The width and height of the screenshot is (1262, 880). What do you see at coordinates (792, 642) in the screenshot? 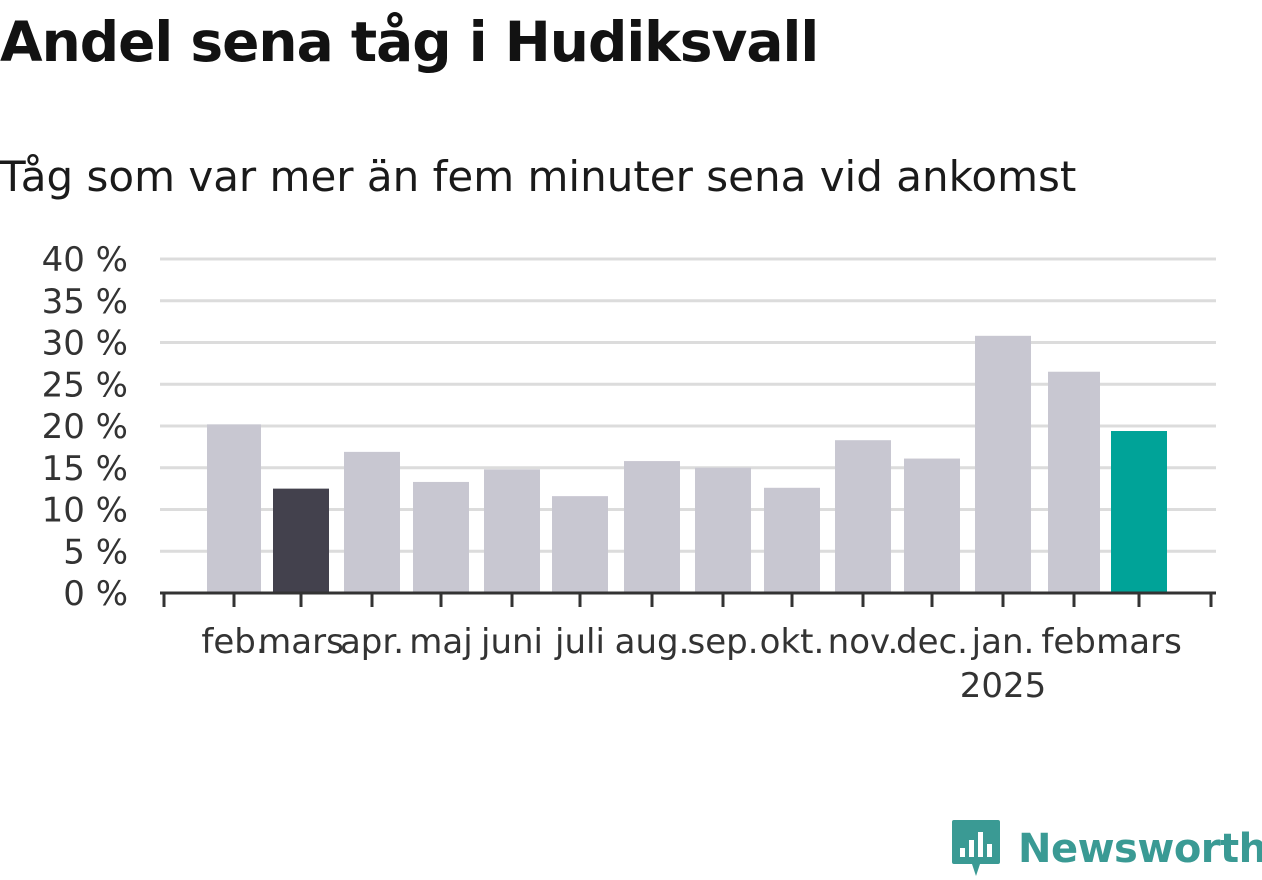
I see `x-tick-label: okt.` at bounding box center [792, 642].